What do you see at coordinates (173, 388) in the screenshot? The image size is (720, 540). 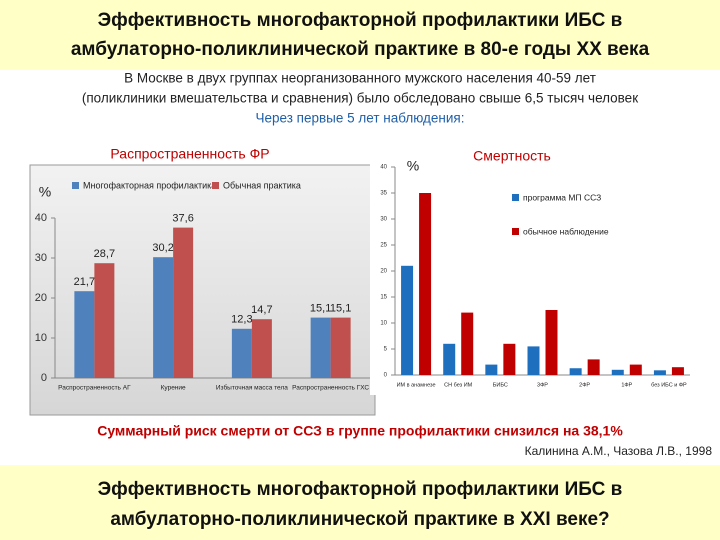 I see `x-tick-label: Курение` at bounding box center [173, 388].